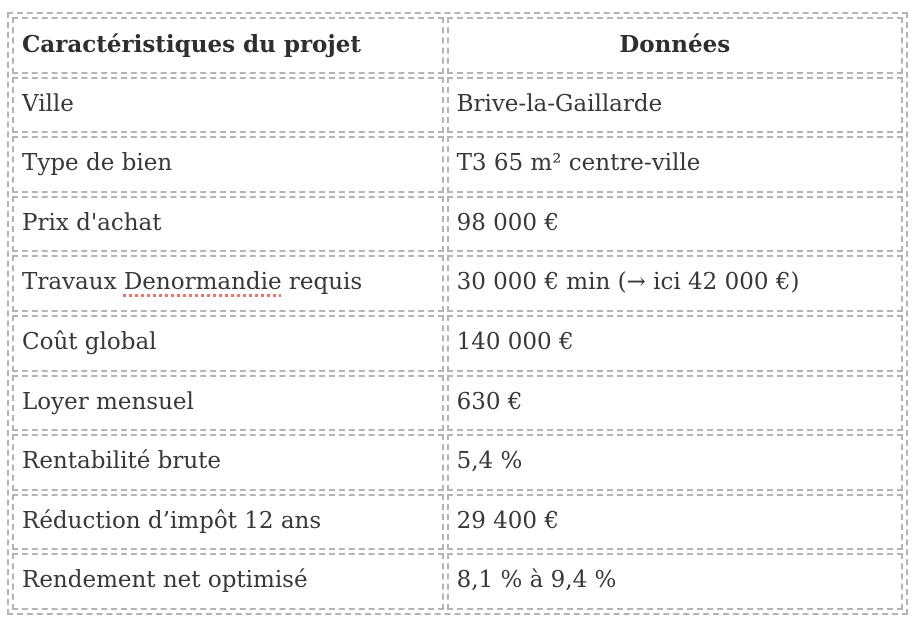  I want to click on table-row-type-de-bien: Type de bien T3 65 m² centre-ville, so click(457, 164).